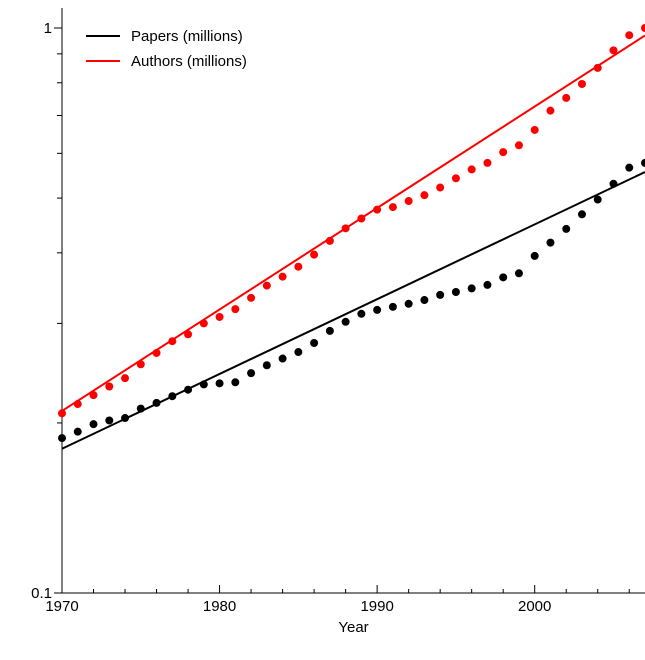 This screenshot has height=660, width=645. I want to click on y-tick-label: 1, so click(48, 28).